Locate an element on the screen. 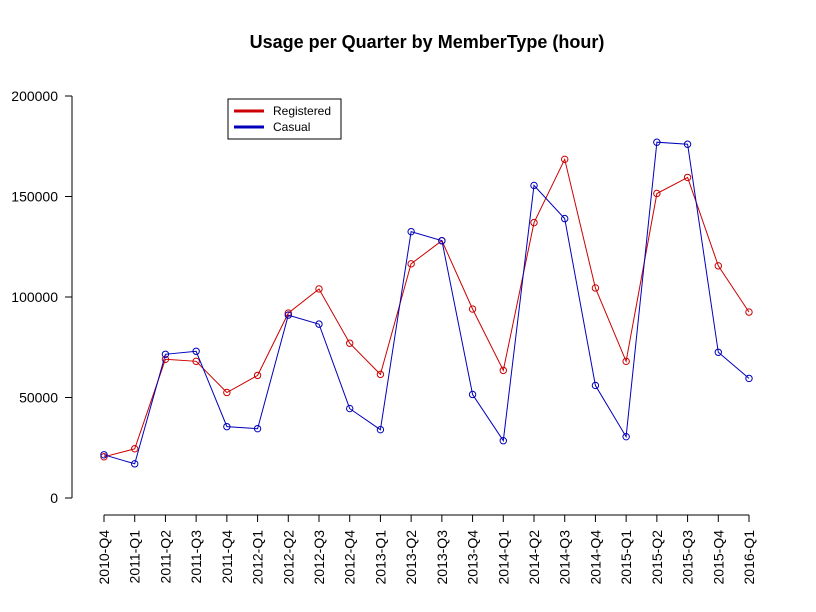 The image size is (816, 612). x-tick-label: 2013-Q4 is located at coordinates (473, 557).